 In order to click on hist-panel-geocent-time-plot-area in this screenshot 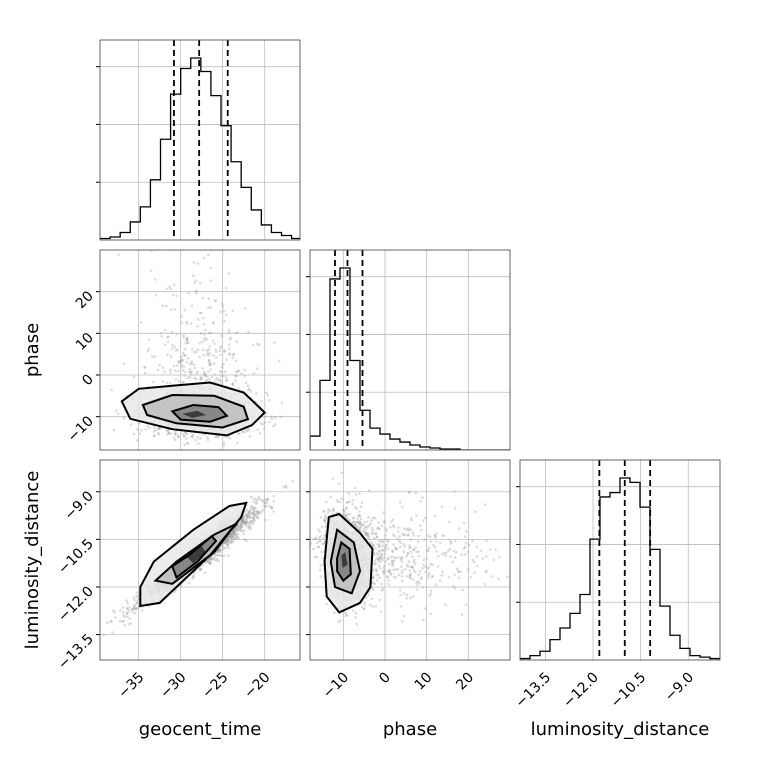, I will do `click(200, 140)`.